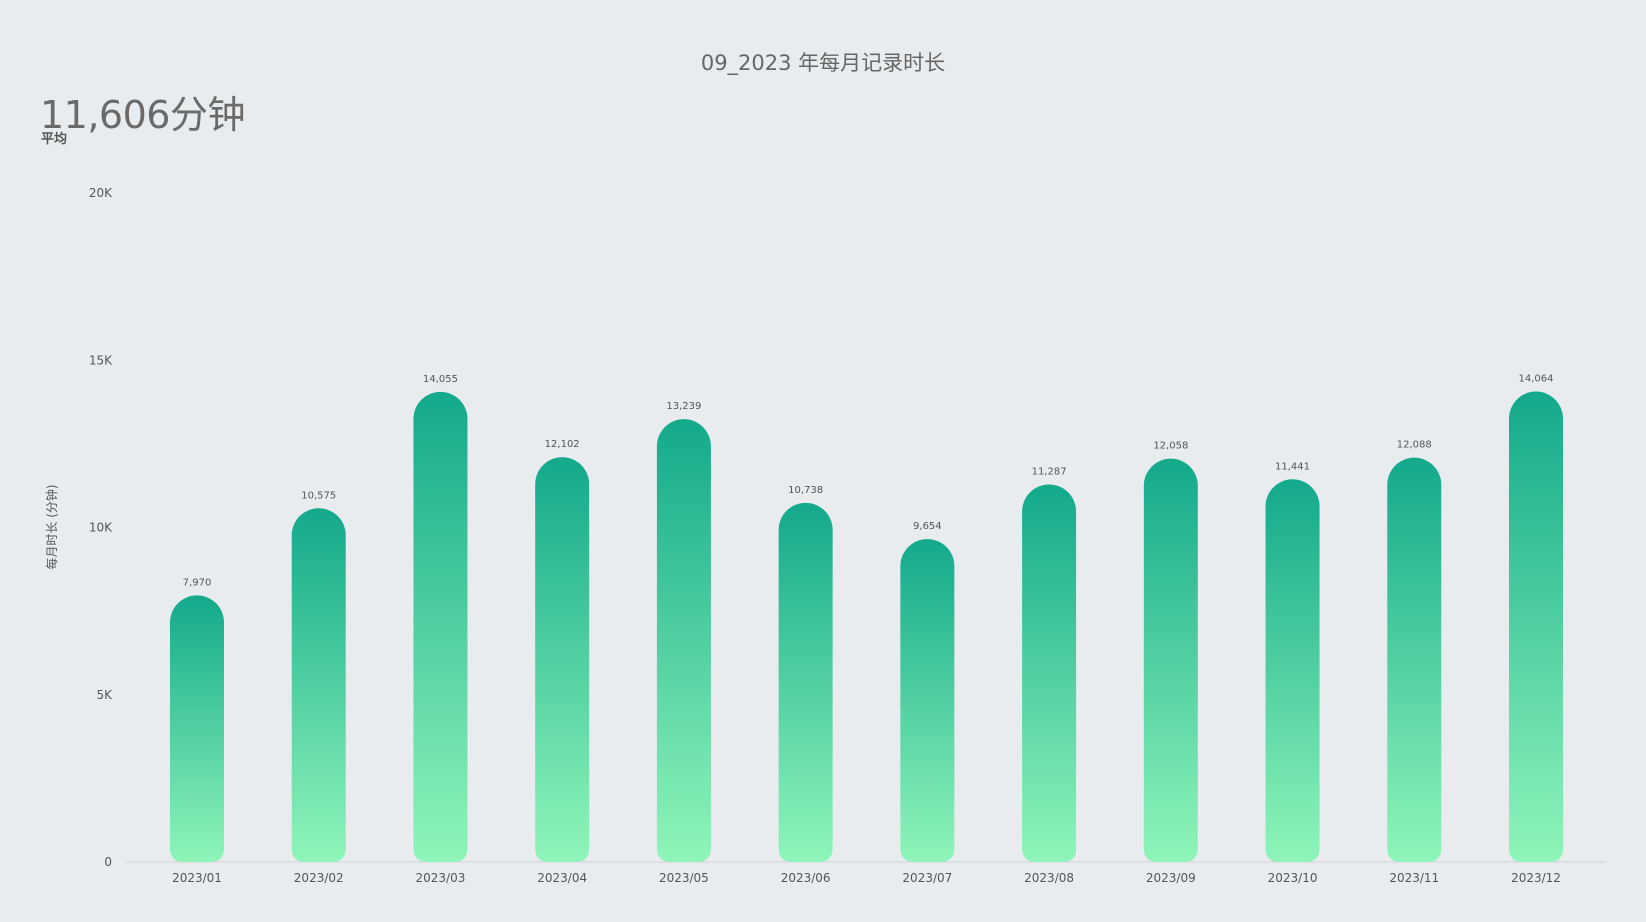 This screenshot has width=1646, height=922. What do you see at coordinates (1536, 379) in the screenshot?
I see `data-label: 14,064` at bounding box center [1536, 379].